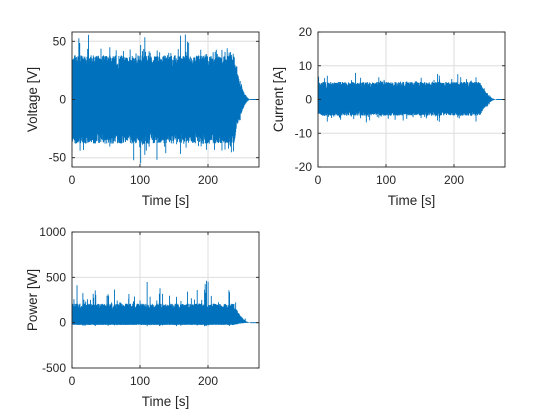 Image resolution: width=560 pixels, height=420 pixels. What do you see at coordinates (411, 98) in the screenshot?
I see `current-series-line` at bounding box center [411, 98].